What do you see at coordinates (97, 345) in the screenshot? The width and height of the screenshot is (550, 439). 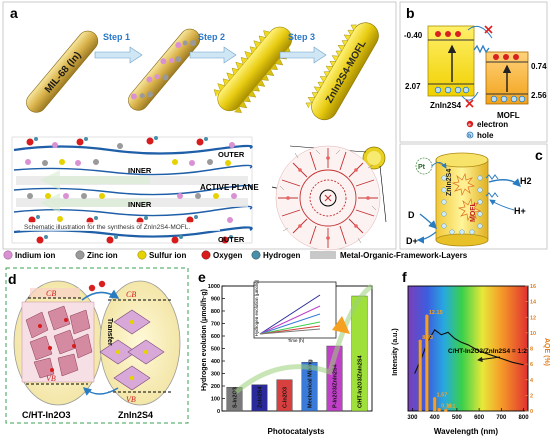 I see `panel-d: d CB VB CB VB` at bounding box center [97, 345].